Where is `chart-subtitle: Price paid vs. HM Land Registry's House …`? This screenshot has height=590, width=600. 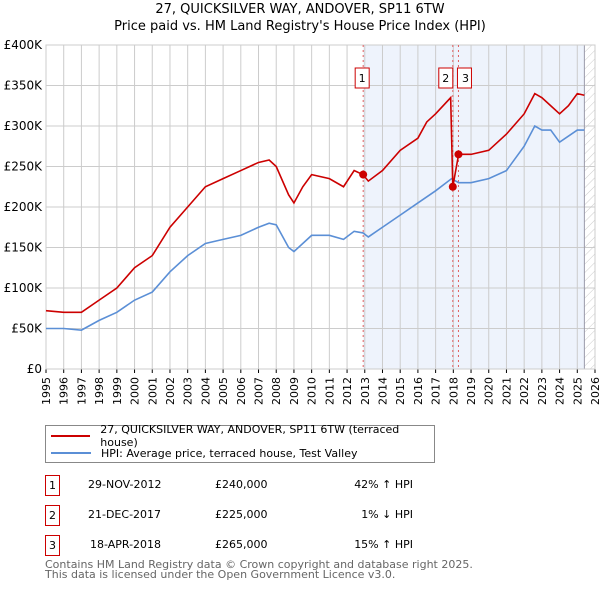 chart-subtitle: Price paid vs. HM Land Registry's House … is located at coordinates (300, 26).